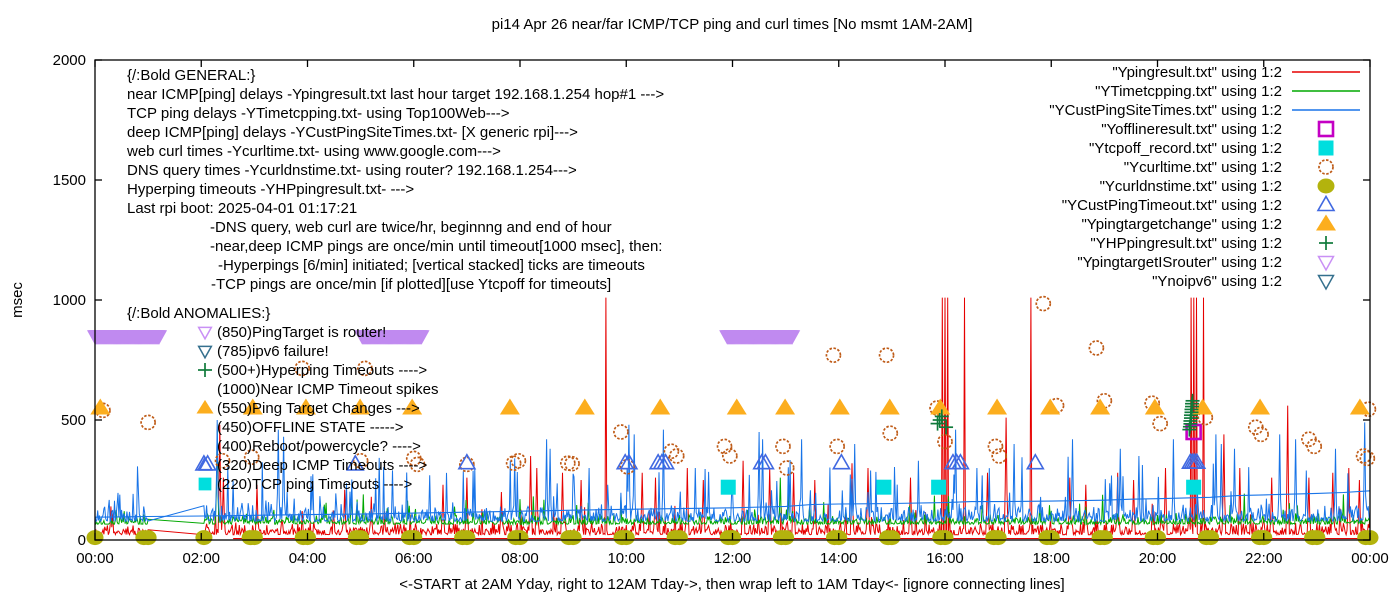  I want to click on legend-entry: "Ypingresult.txt" using 1:2, so click(1236, 72).